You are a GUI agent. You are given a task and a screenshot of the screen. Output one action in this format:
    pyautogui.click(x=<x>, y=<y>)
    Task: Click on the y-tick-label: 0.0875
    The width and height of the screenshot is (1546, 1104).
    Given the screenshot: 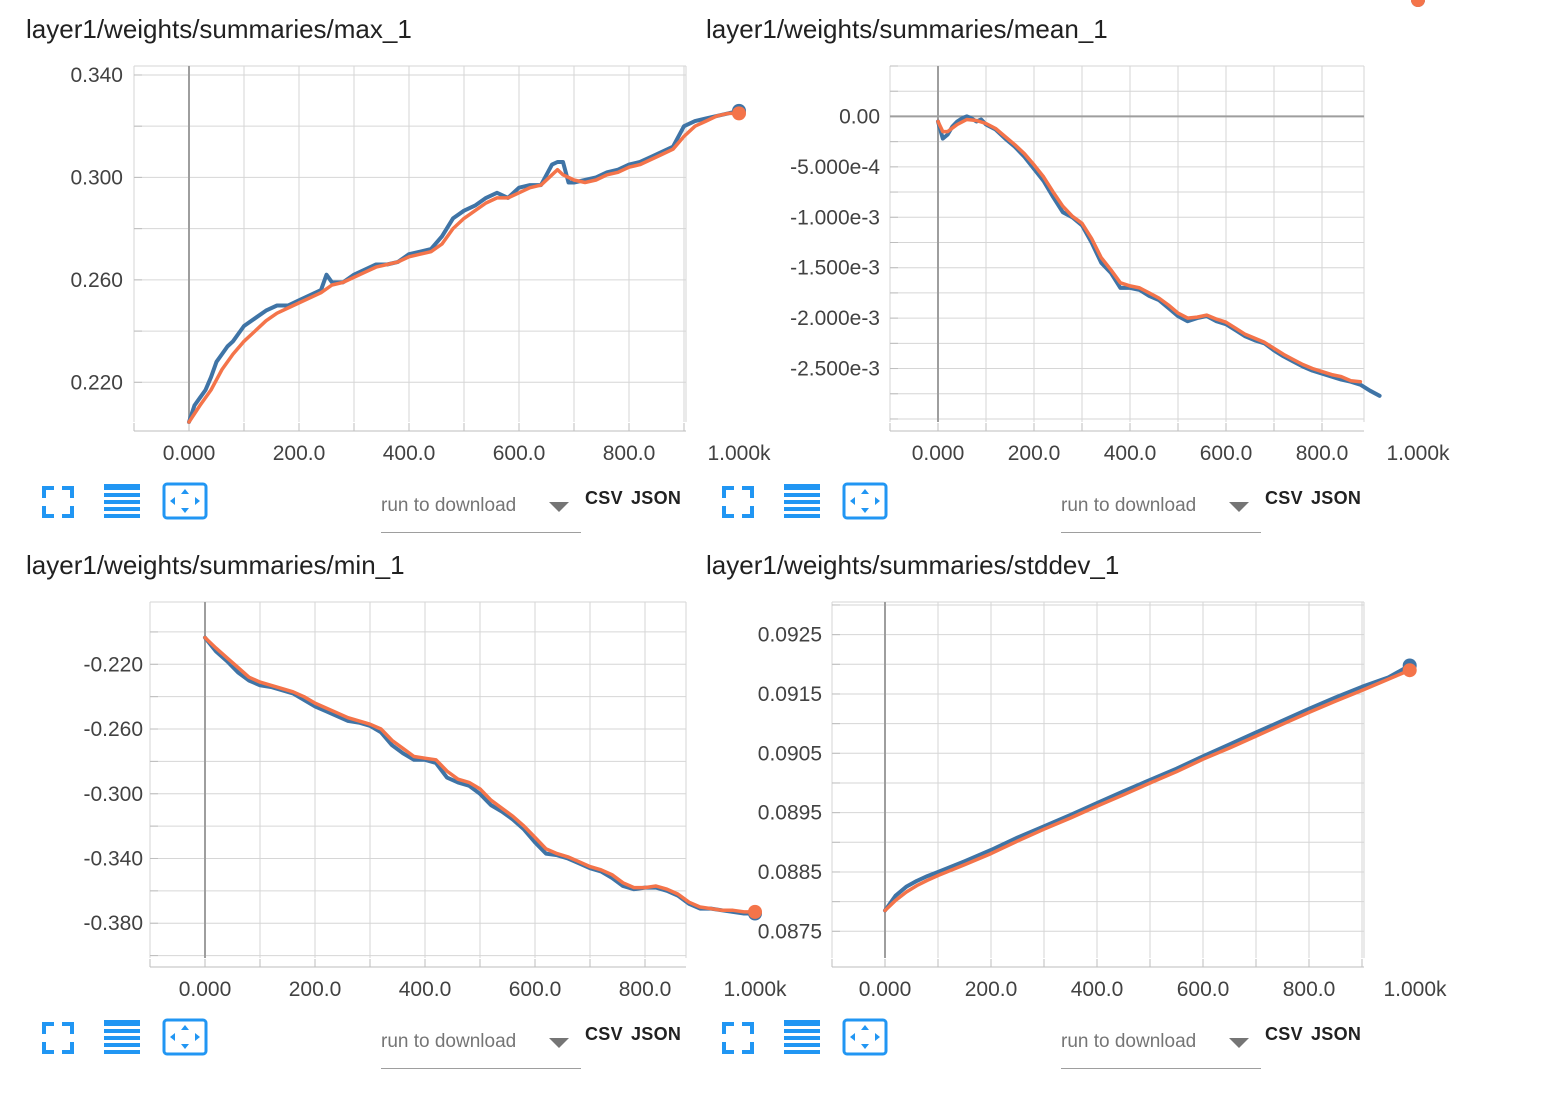 What is the action you would take?
    pyautogui.click(x=790, y=931)
    